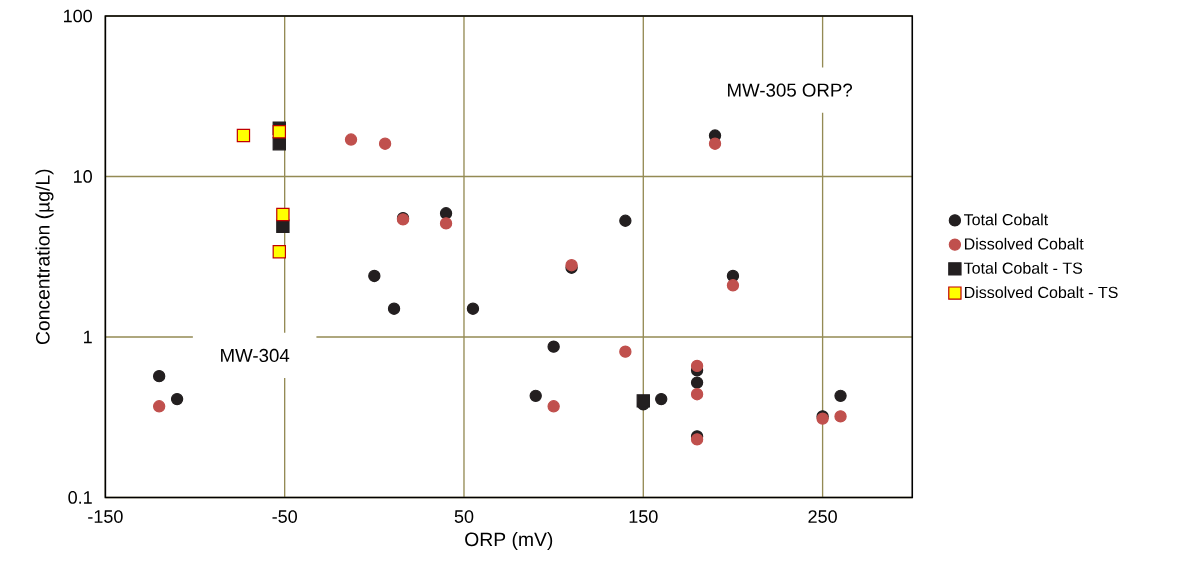 Image resolution: width=1179 pixels, height=584 pixels. What do you see at coordinates (88, 337) in the screenshot?
I see `y-tick-label: 1` at bounding box center [88, 337].